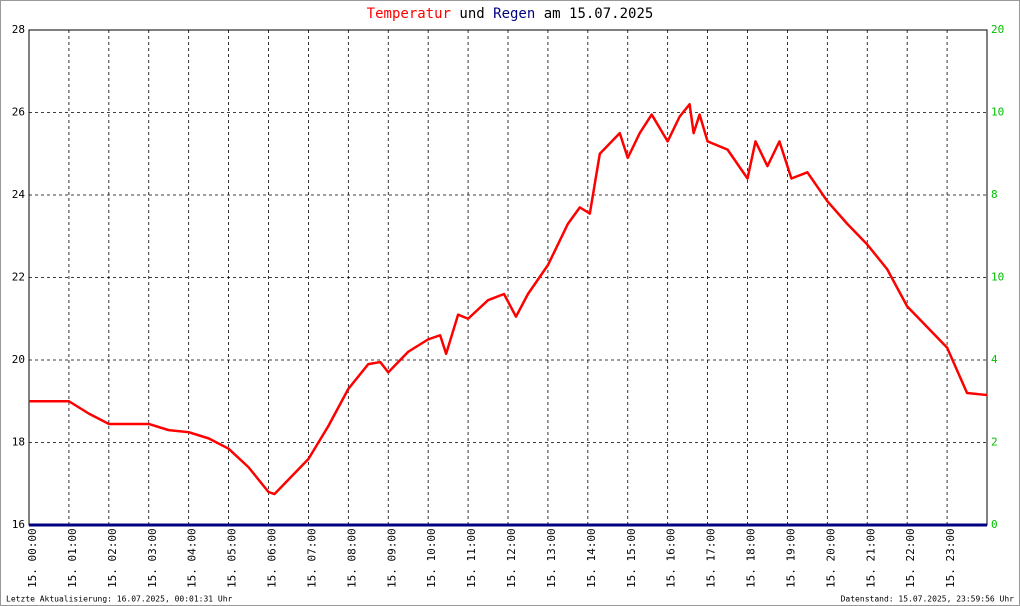 The image size is (1020, 606). I want to click on x-tick-label: 15. 12:00, so click(511, 558).